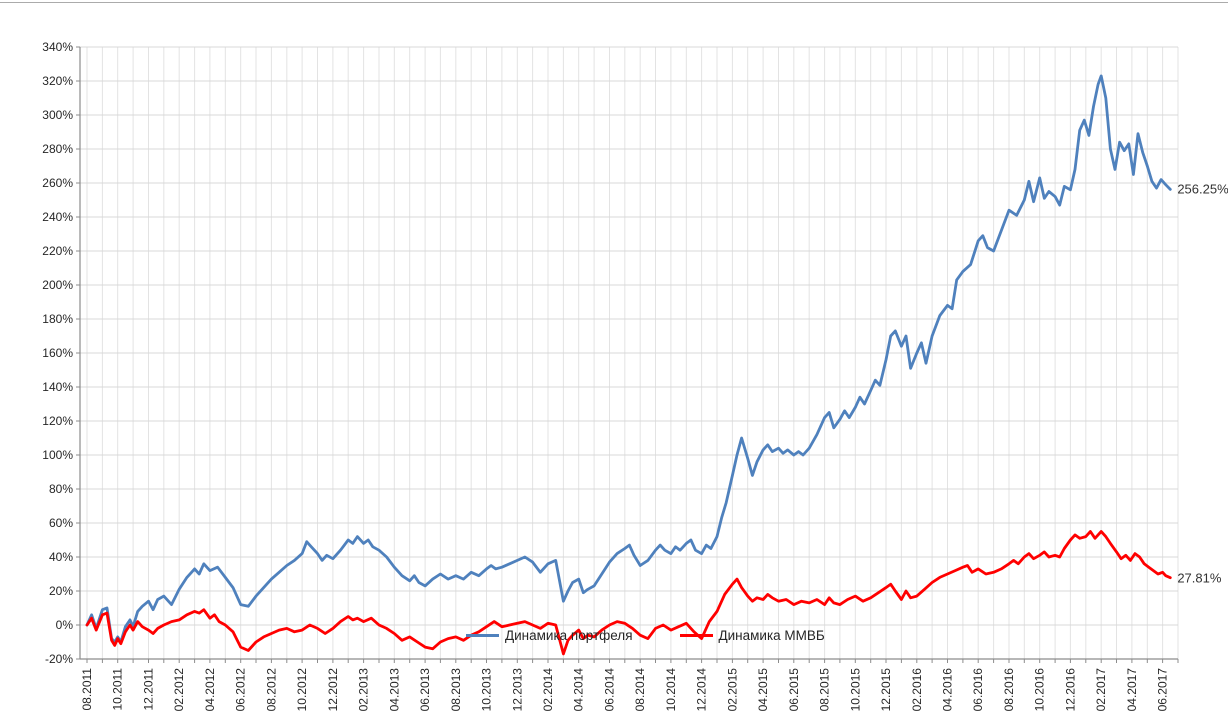  Describe the element at coordinates (732, 690) in the screenshot. I see `x-tick-label: 02.2015` at that location.